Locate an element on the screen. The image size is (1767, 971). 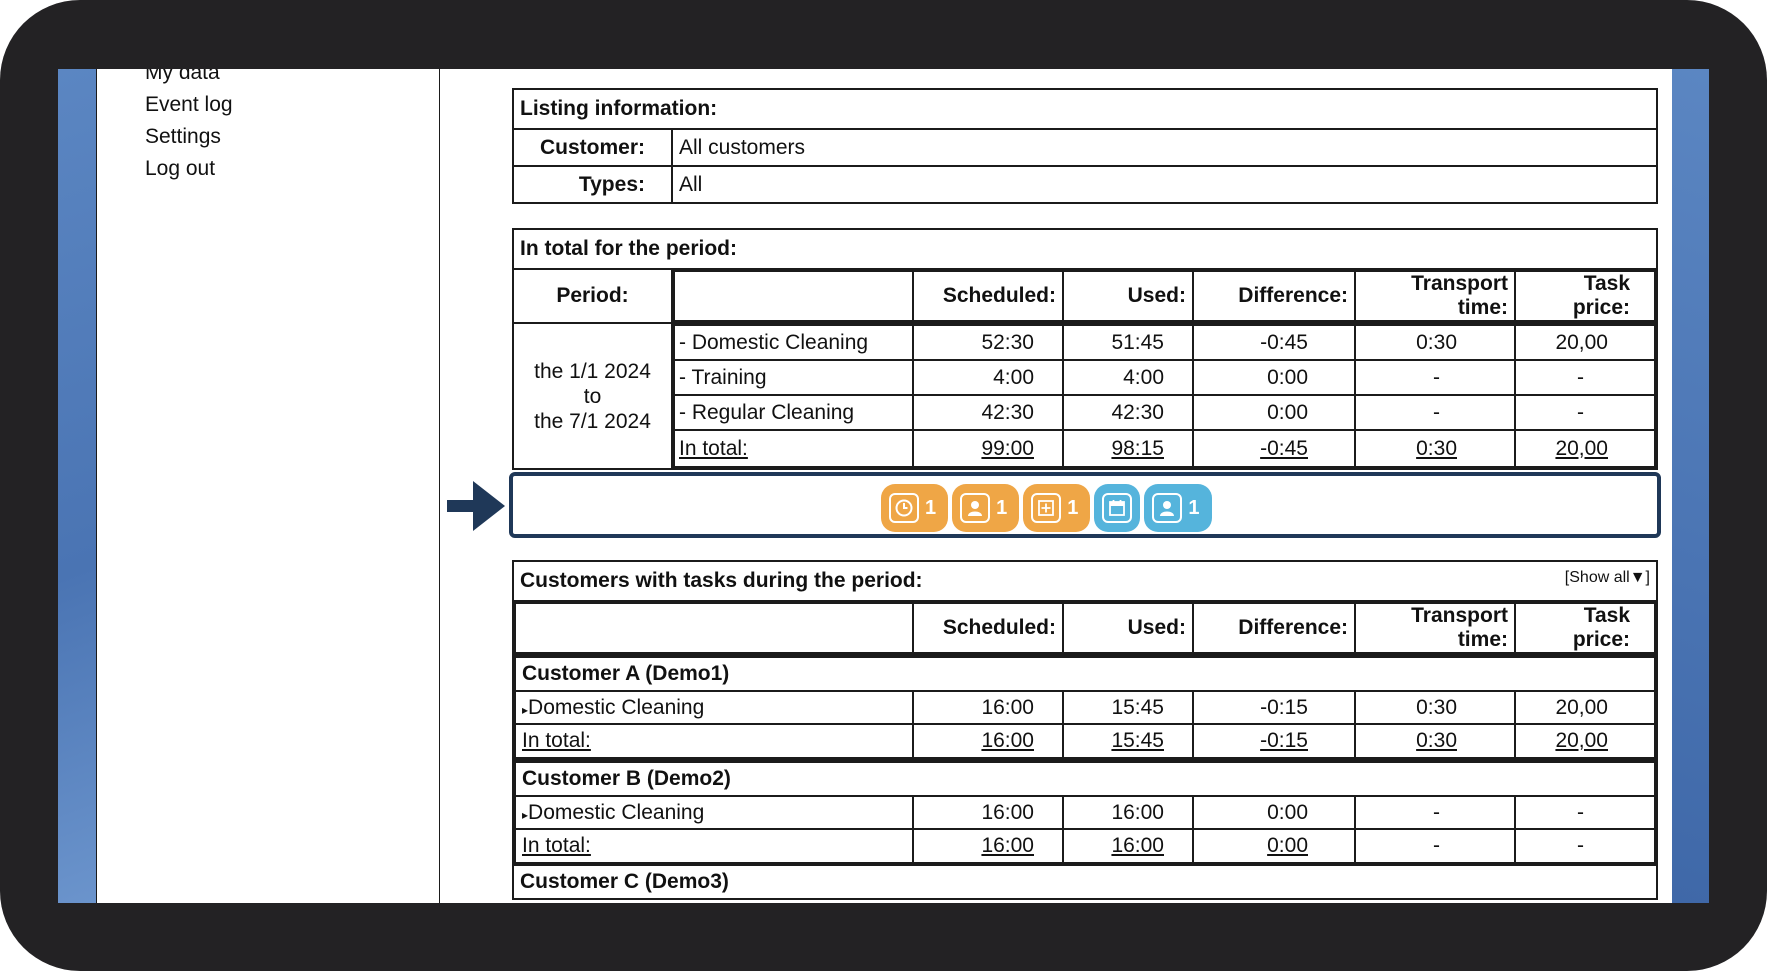
total-row: In total: 16:00 15:45 -0:15 0:30 20,00 is located at coordinates (1085, 741).